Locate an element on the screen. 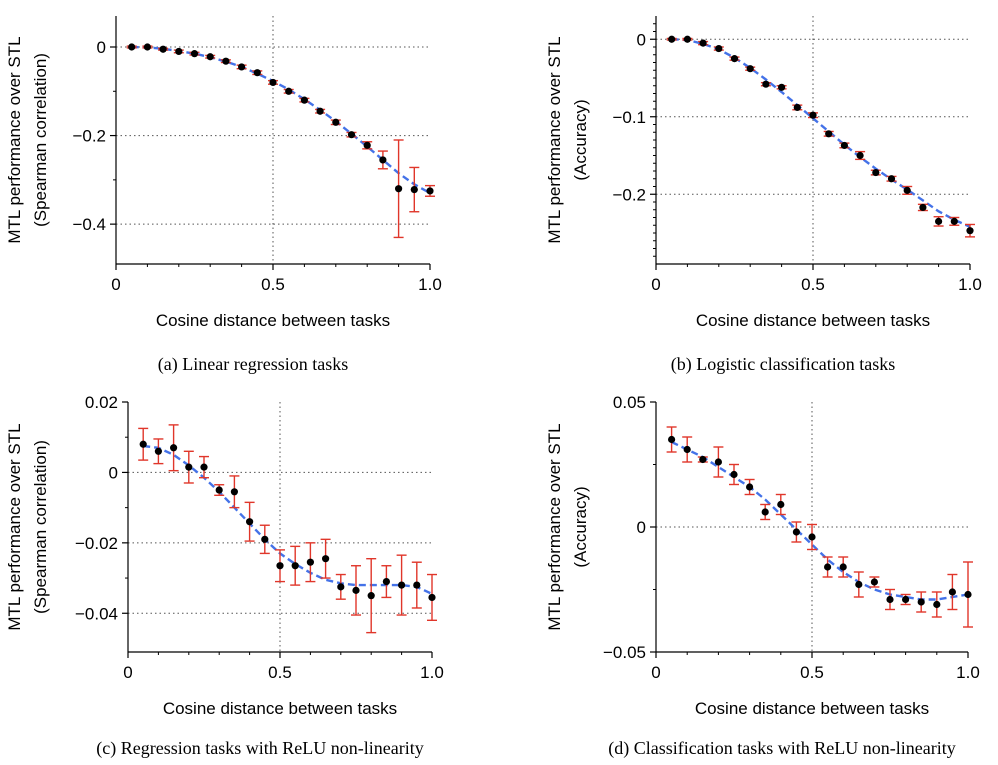 The height and width of the screenshot is (765, 998). y-axis-label: (Accuracy) is located at coordinates (580, 526).